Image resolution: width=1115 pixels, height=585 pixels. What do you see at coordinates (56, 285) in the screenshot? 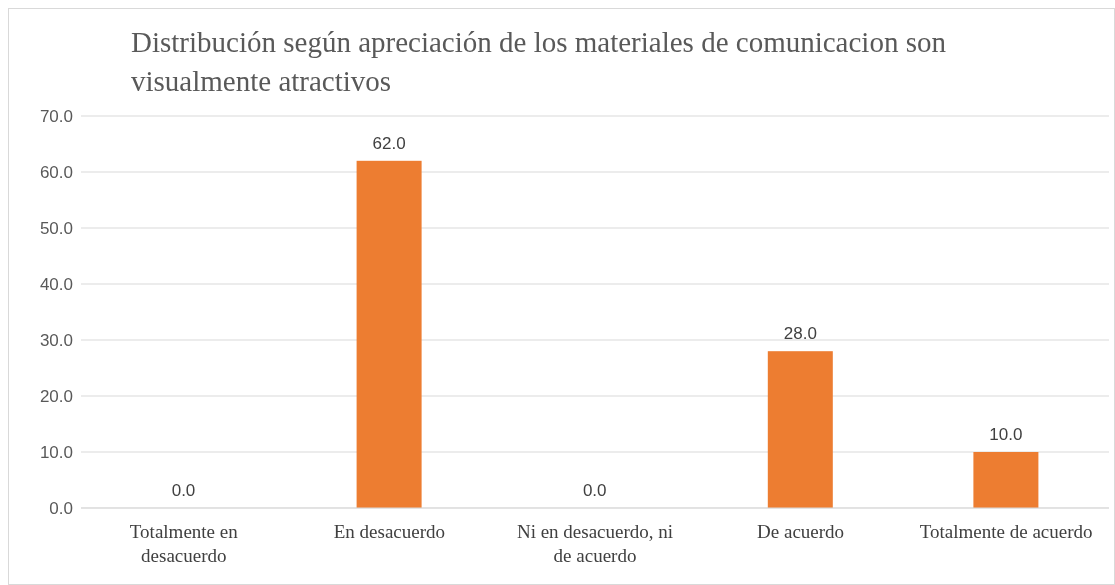
I see `y-tick-label: 40.0` at bounding box center [56, 285].